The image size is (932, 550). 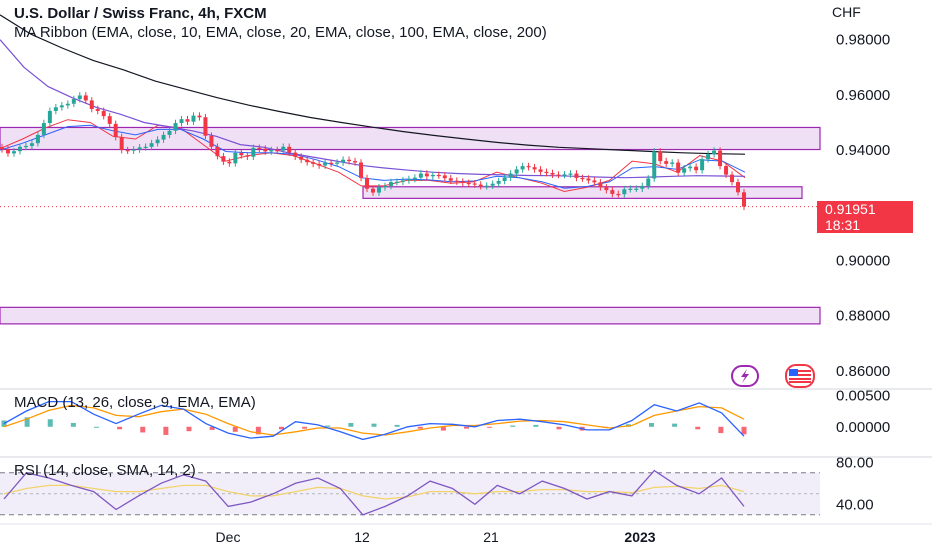 I want to click on price-tick-label: 0.94000, so click(x=863, y=150).